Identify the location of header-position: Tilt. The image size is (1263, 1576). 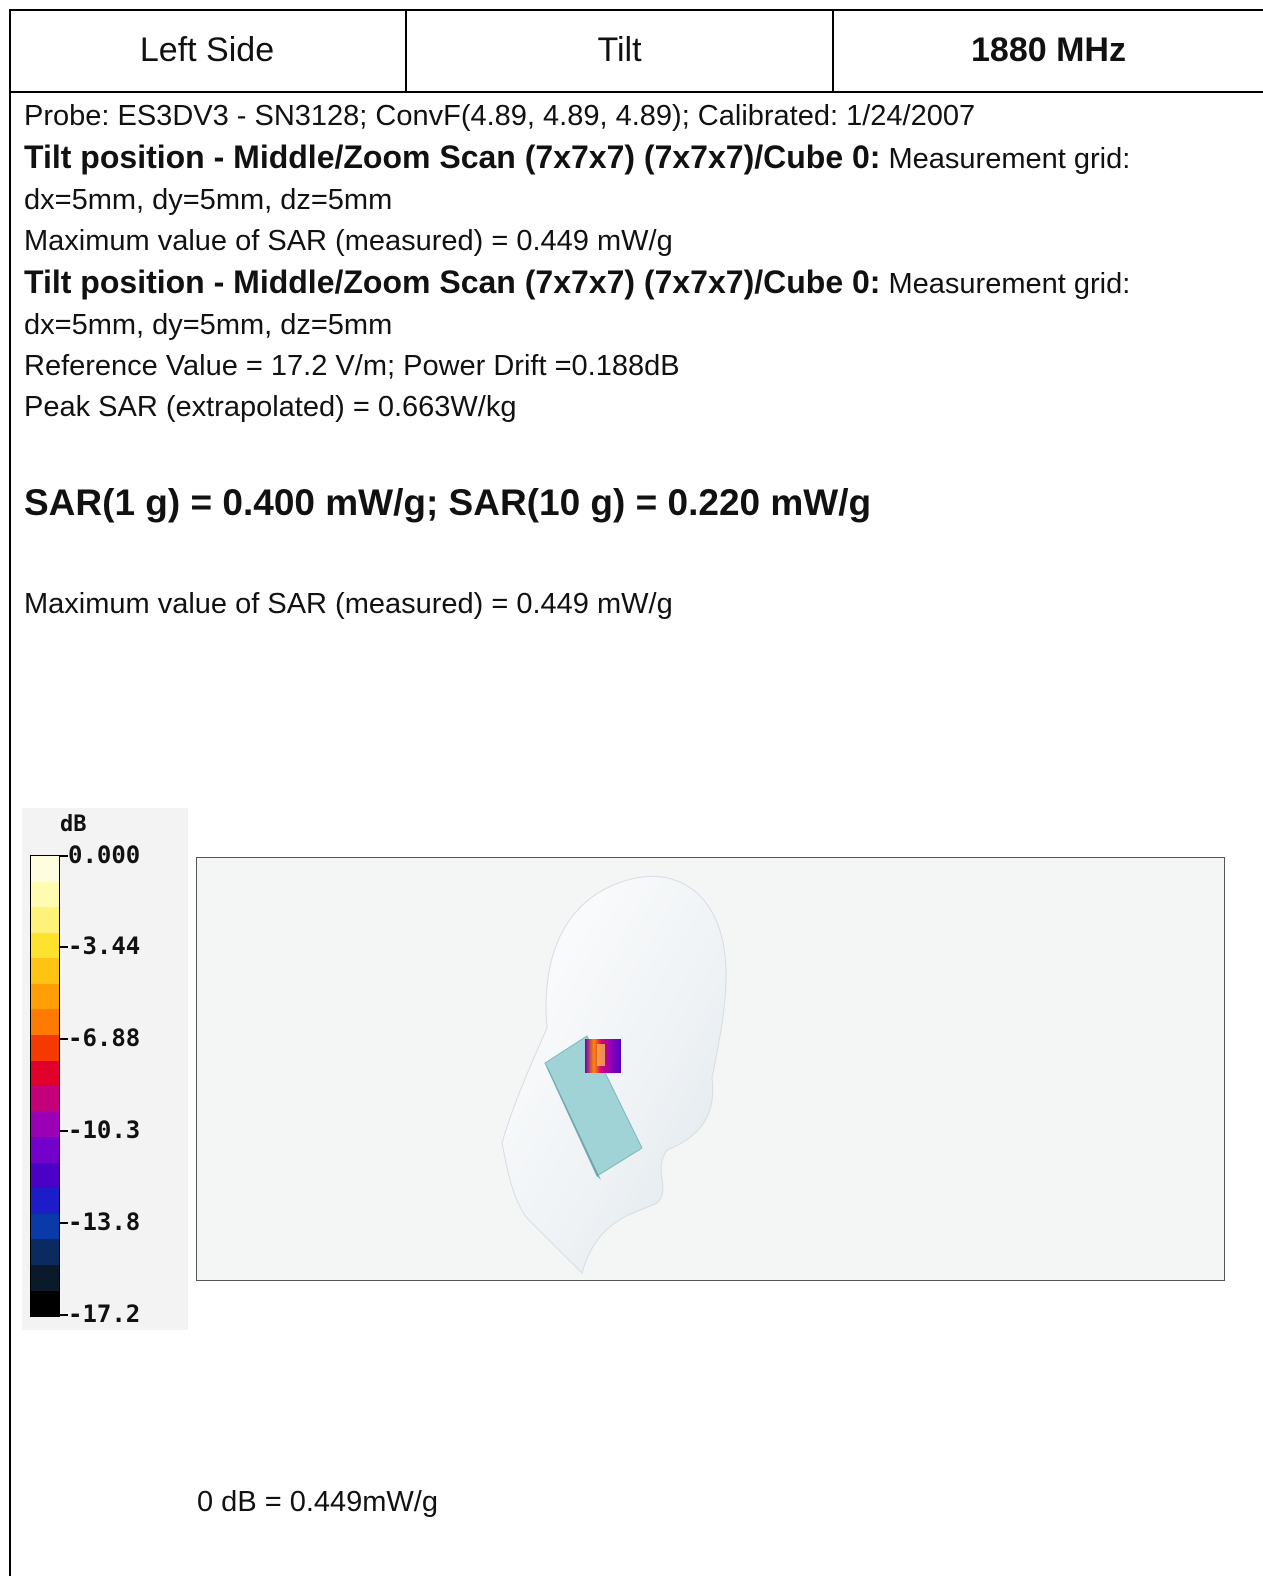
(620, 50).